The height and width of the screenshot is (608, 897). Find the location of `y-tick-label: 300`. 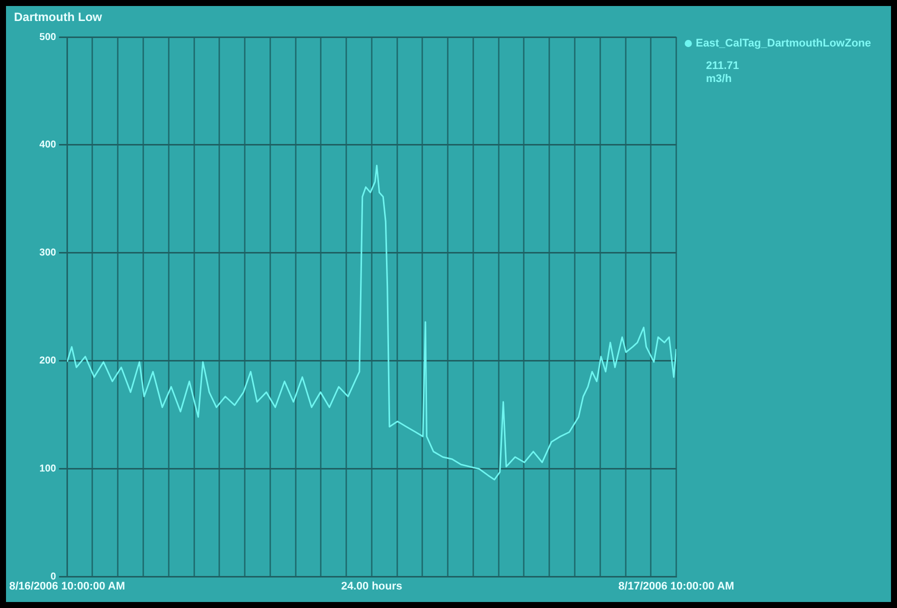

y-tick-label: 300 is located at coordinates (48, 253).